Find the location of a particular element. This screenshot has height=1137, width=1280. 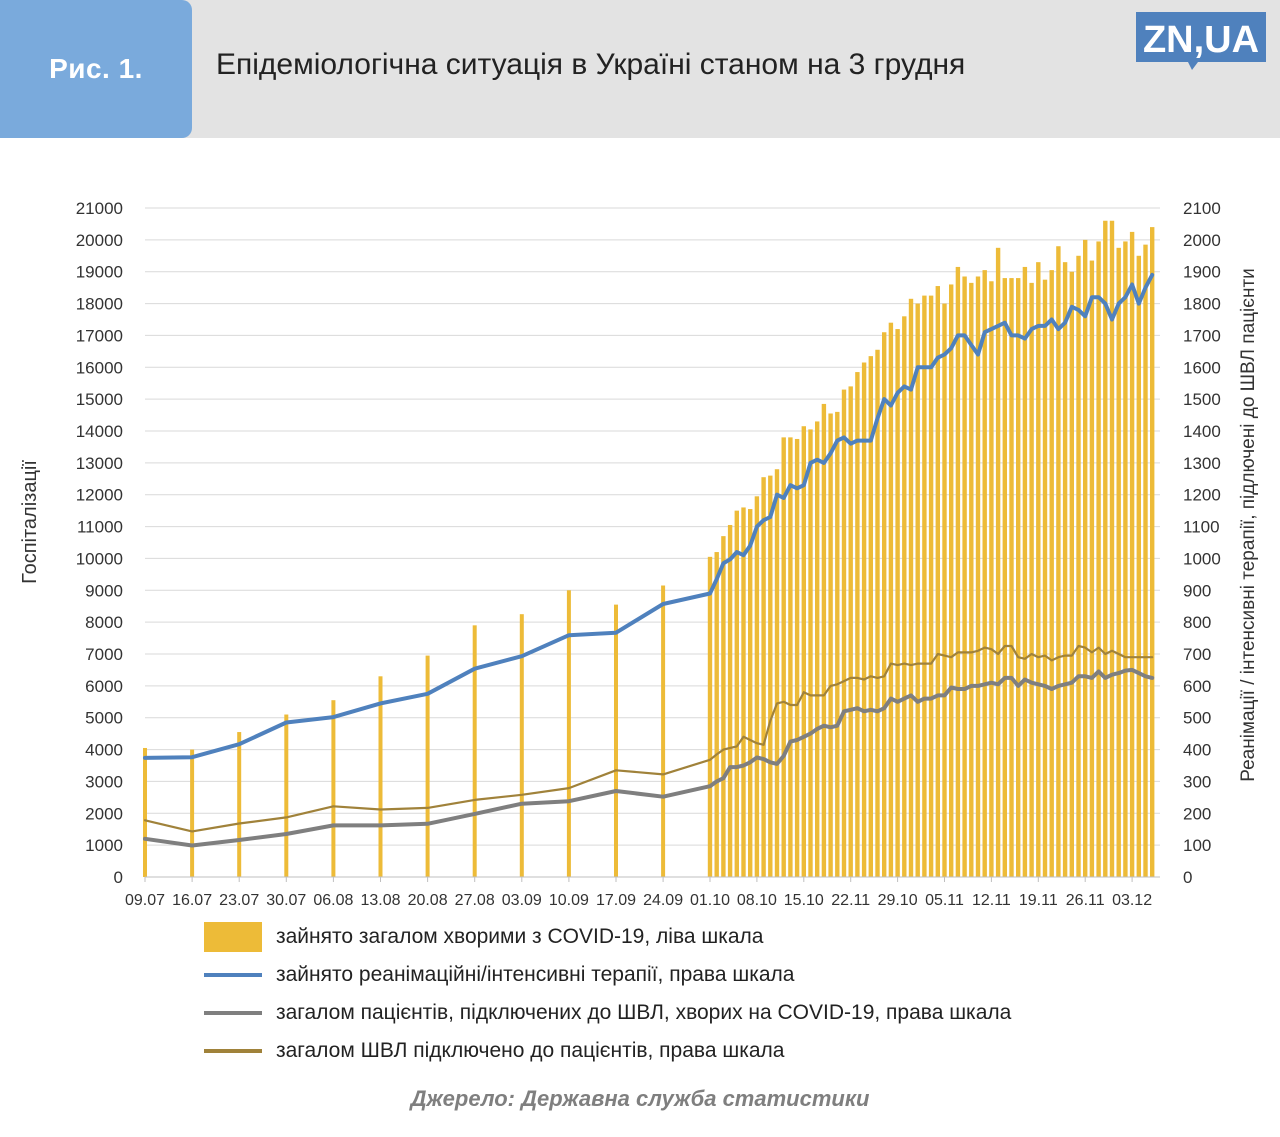

y-axis-label-left: Госпіталізації is located at coordinates (30, 522).